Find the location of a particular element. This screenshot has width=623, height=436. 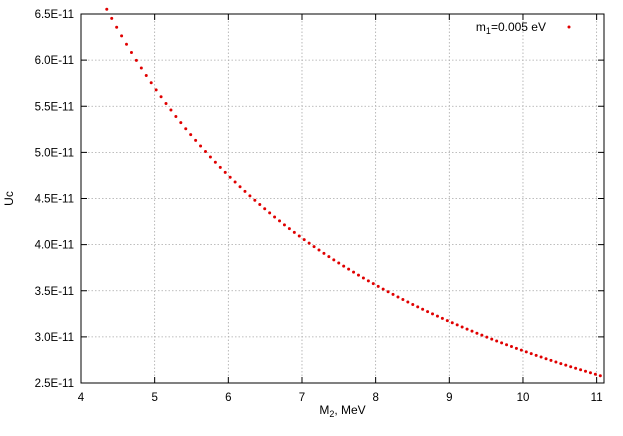

x-tick-label: 10 is located at coordinates (523, 398).